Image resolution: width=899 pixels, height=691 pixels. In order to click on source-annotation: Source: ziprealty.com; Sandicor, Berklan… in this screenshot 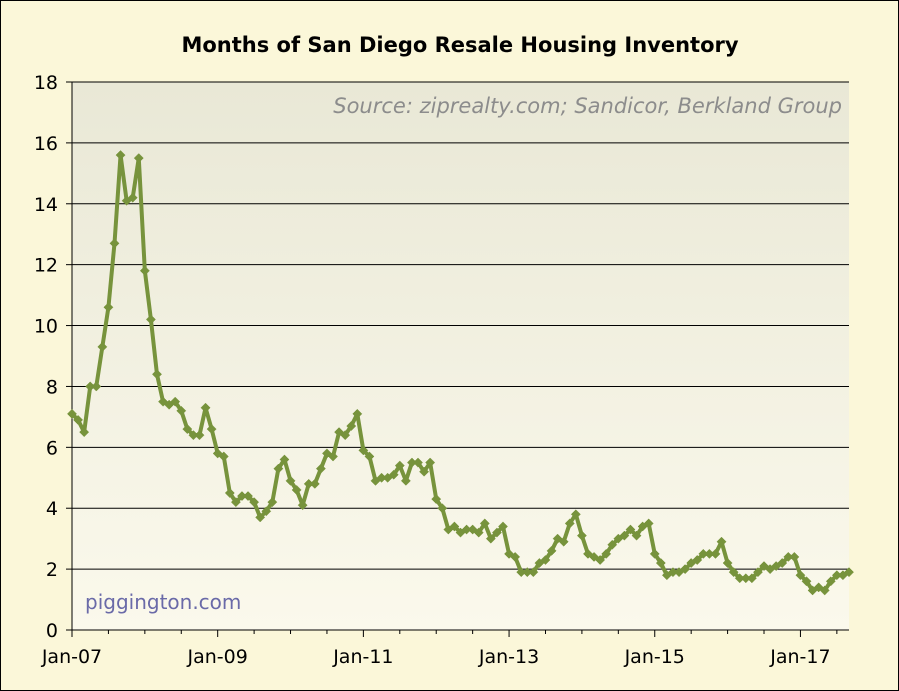, I will do `click(587, 106)`.